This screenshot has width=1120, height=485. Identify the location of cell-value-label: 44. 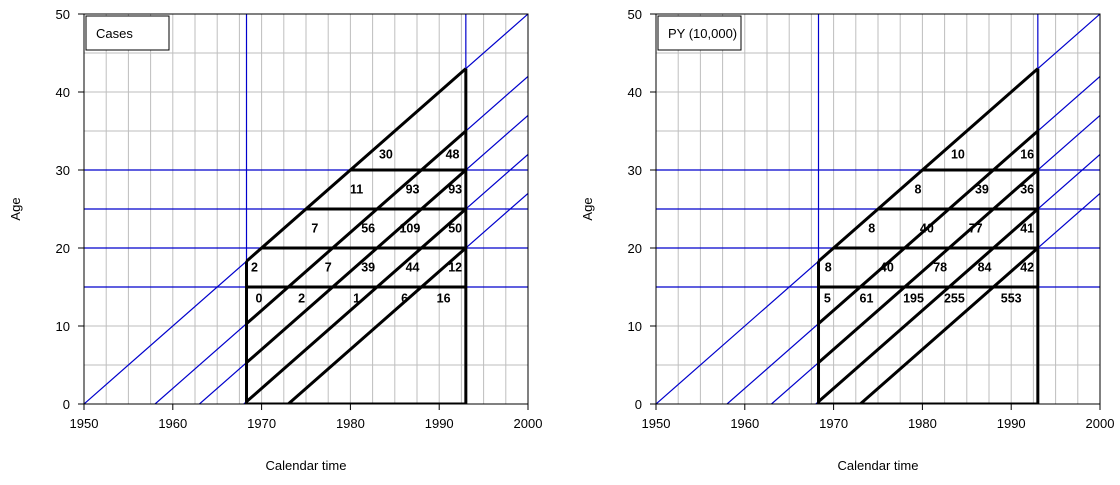
(413, 268).